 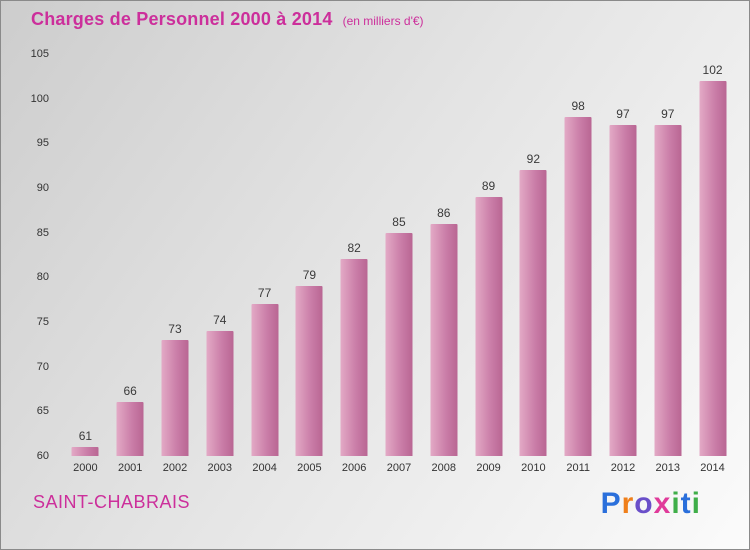 I want to click on bar-slot: 82 2006, so click(x=354, y=264).